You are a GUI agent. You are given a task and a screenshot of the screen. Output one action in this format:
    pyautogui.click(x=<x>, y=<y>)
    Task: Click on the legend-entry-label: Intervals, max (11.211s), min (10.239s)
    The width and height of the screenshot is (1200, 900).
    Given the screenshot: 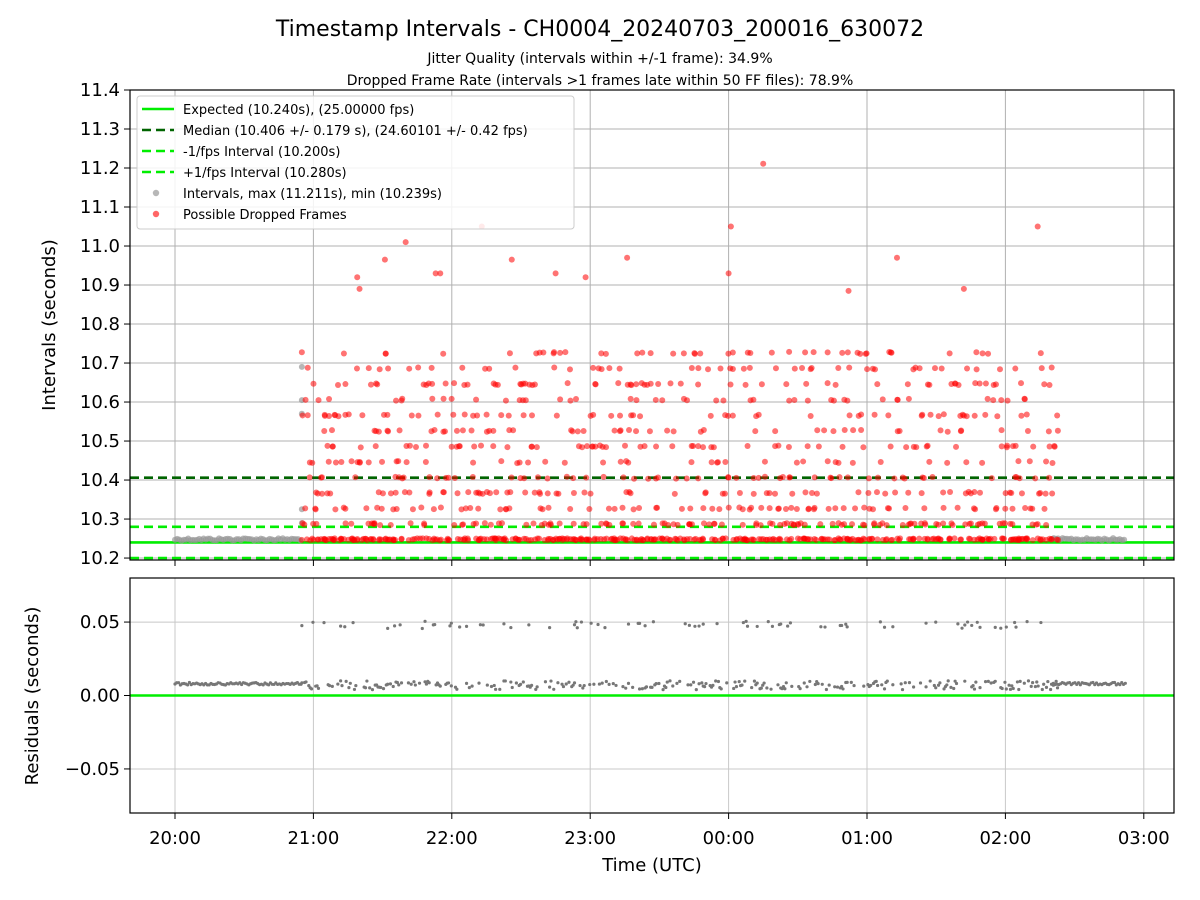 What is the action you would take?
    pyautogui.click(x=312, y=194)
    